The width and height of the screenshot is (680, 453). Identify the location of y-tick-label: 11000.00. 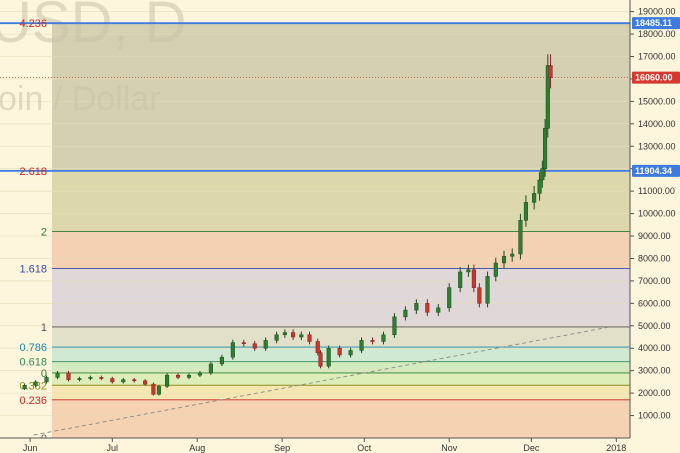
(656, 191).